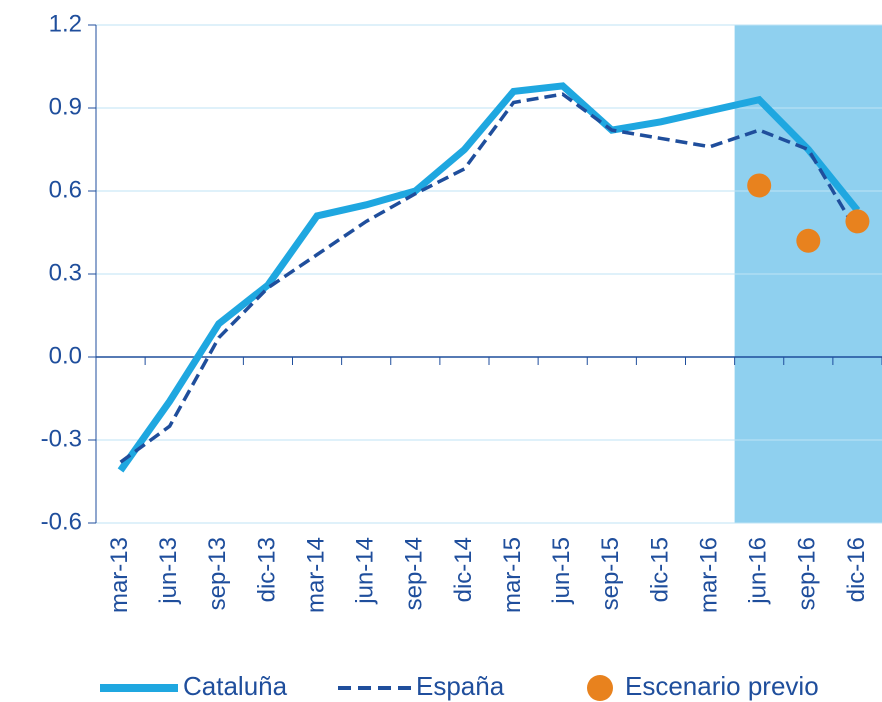 The width and height of the screenshot is (882, 702). What do you see at coordinates (235, 686) in the screenshot?
I see `legend-label: Cataluña` at bounding box center [235, 686].